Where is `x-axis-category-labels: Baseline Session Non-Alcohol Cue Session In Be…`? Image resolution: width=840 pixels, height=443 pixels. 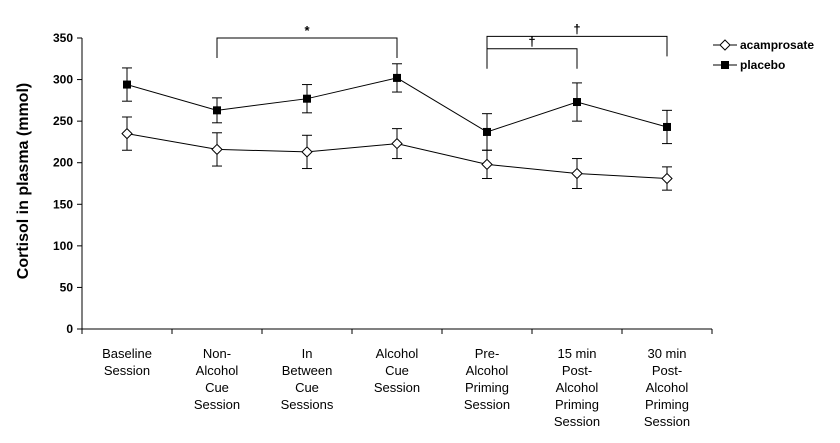 x-axis-category-labels: Baseline Session Non-Alcohol Cue Session In Be… is located at coordinates (396, 387).